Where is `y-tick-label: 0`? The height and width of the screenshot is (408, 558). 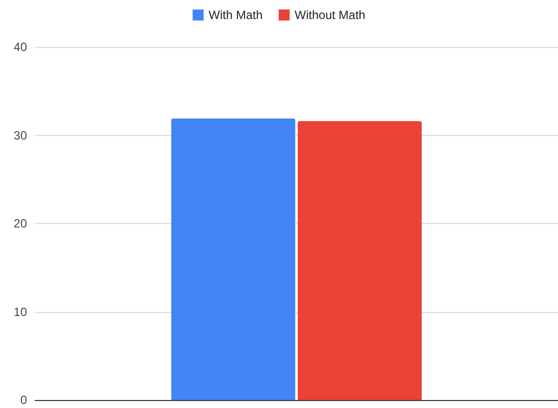
y-tick-label: 0 is located at coordinates (24, 400).